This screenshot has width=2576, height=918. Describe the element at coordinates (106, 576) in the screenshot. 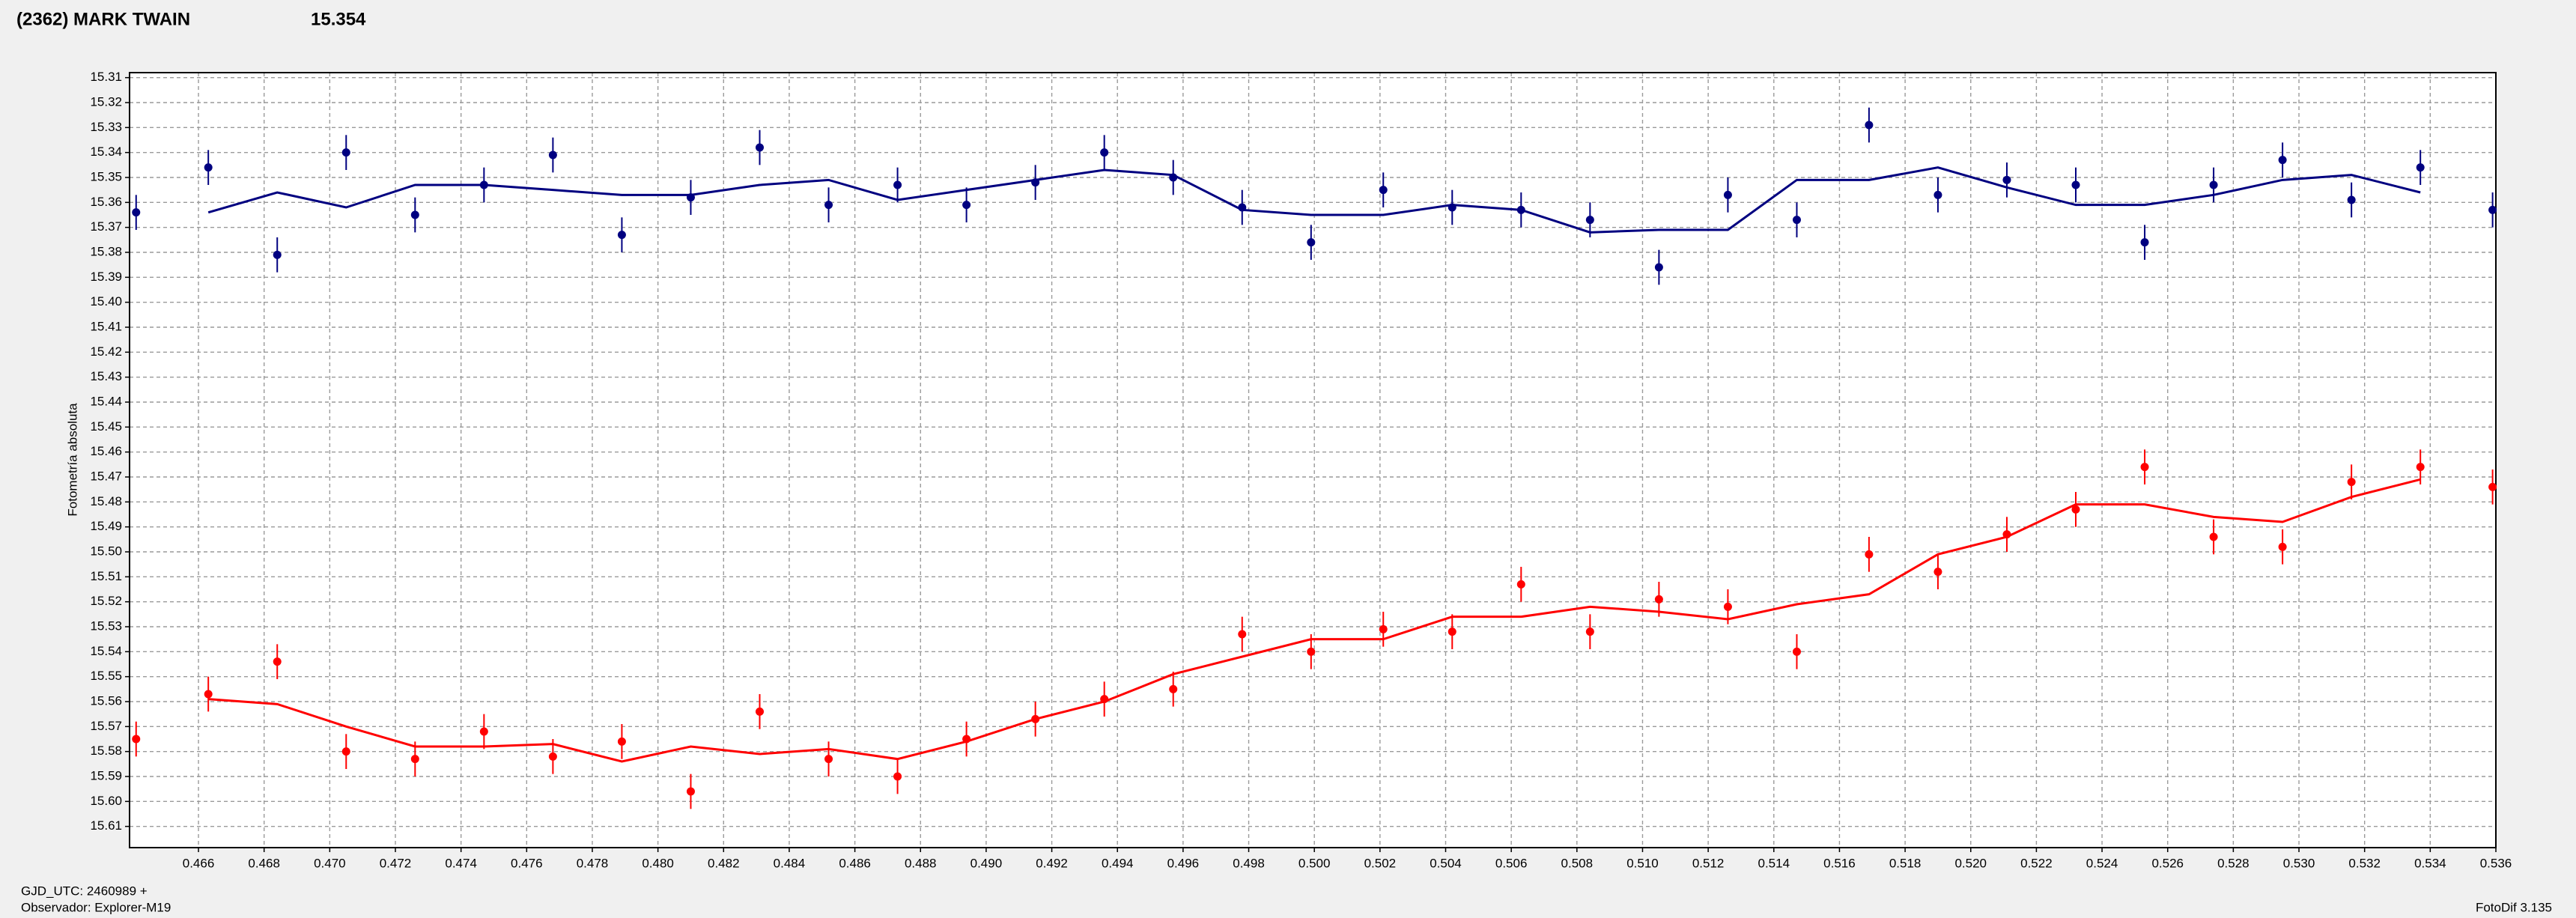

I see `y-tick-label: 15.51` at that location.